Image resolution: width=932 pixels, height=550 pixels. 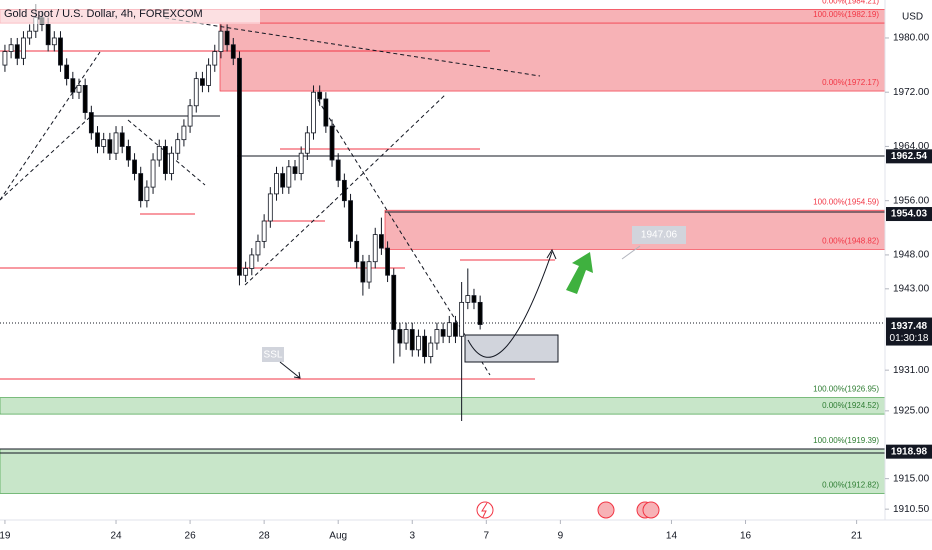 What do you see at coordinates (911, 478) in the screenshot?
I see `y-tick-label: 1915.00` at bounding box center [911, 478].